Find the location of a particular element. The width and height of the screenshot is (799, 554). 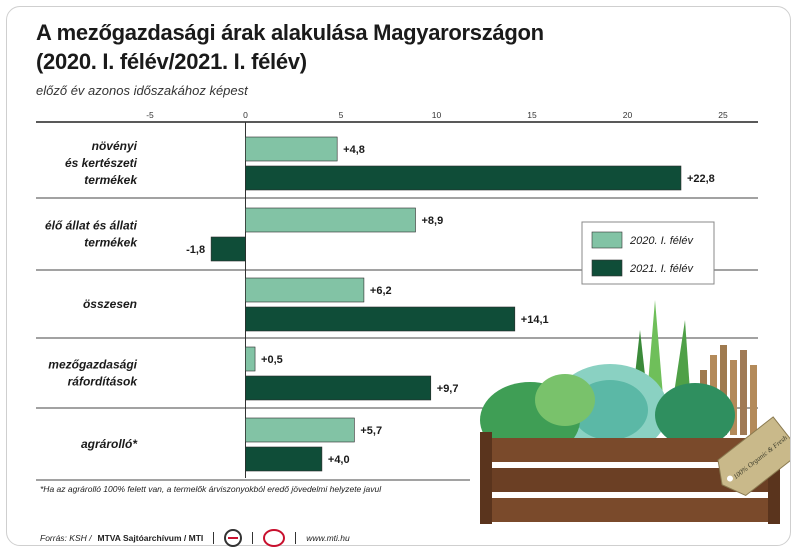

category-label: élő állat és állati termékek is located at coordinates (91, 234).